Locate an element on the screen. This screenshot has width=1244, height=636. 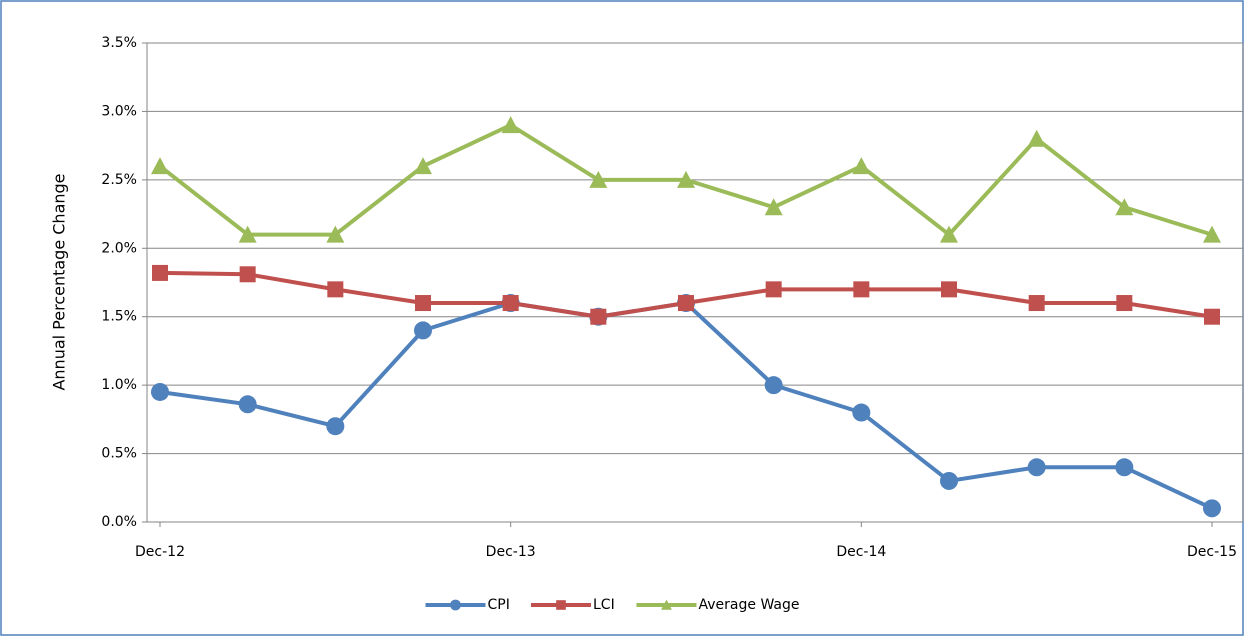
x-tick-label: Dec-13 is located at coordinates (511, 552).